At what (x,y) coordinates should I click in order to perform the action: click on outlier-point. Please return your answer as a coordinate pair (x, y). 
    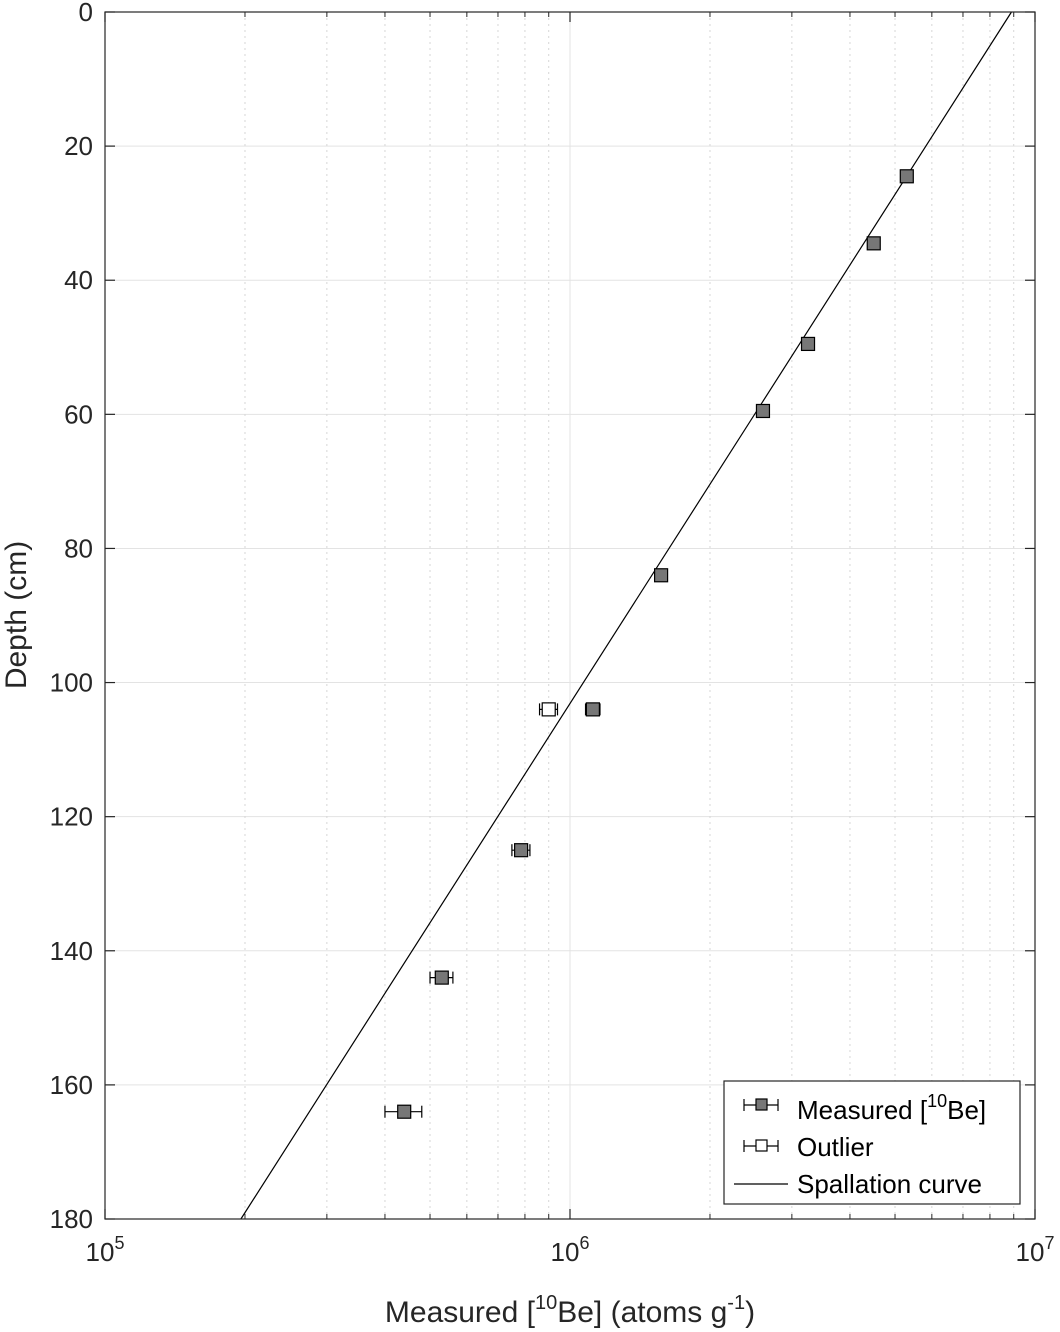
    Looking at the image, I should click on (548, 709).